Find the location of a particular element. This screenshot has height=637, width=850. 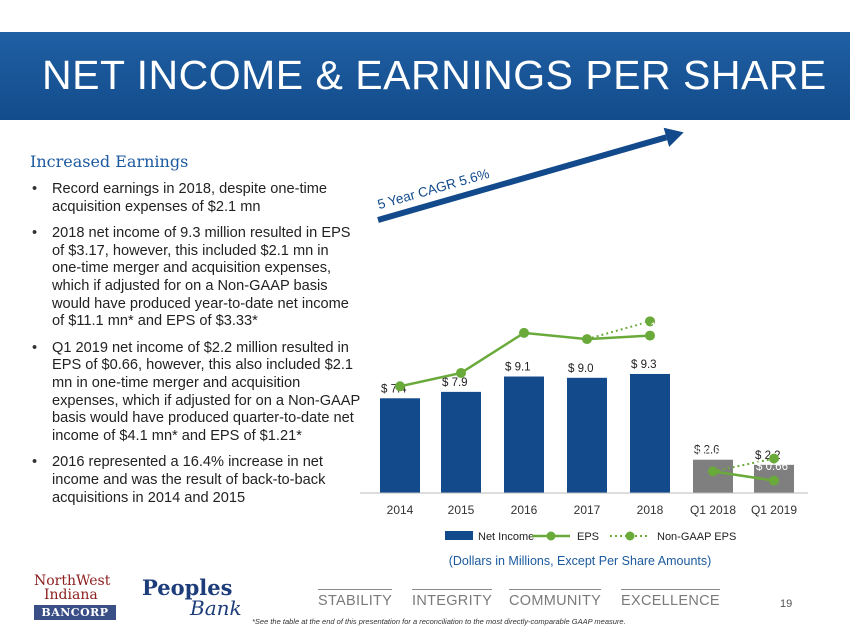

title-banner is located at coordinates (425, 76).